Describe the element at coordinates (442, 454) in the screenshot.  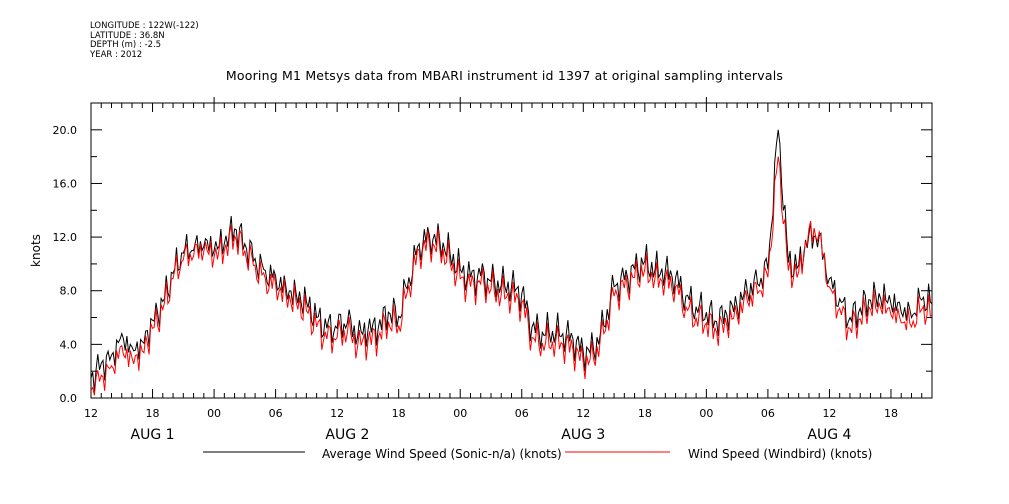
I see `legend-label: Average Wind Speed (Sonic-n/a) (knots)` at that location.